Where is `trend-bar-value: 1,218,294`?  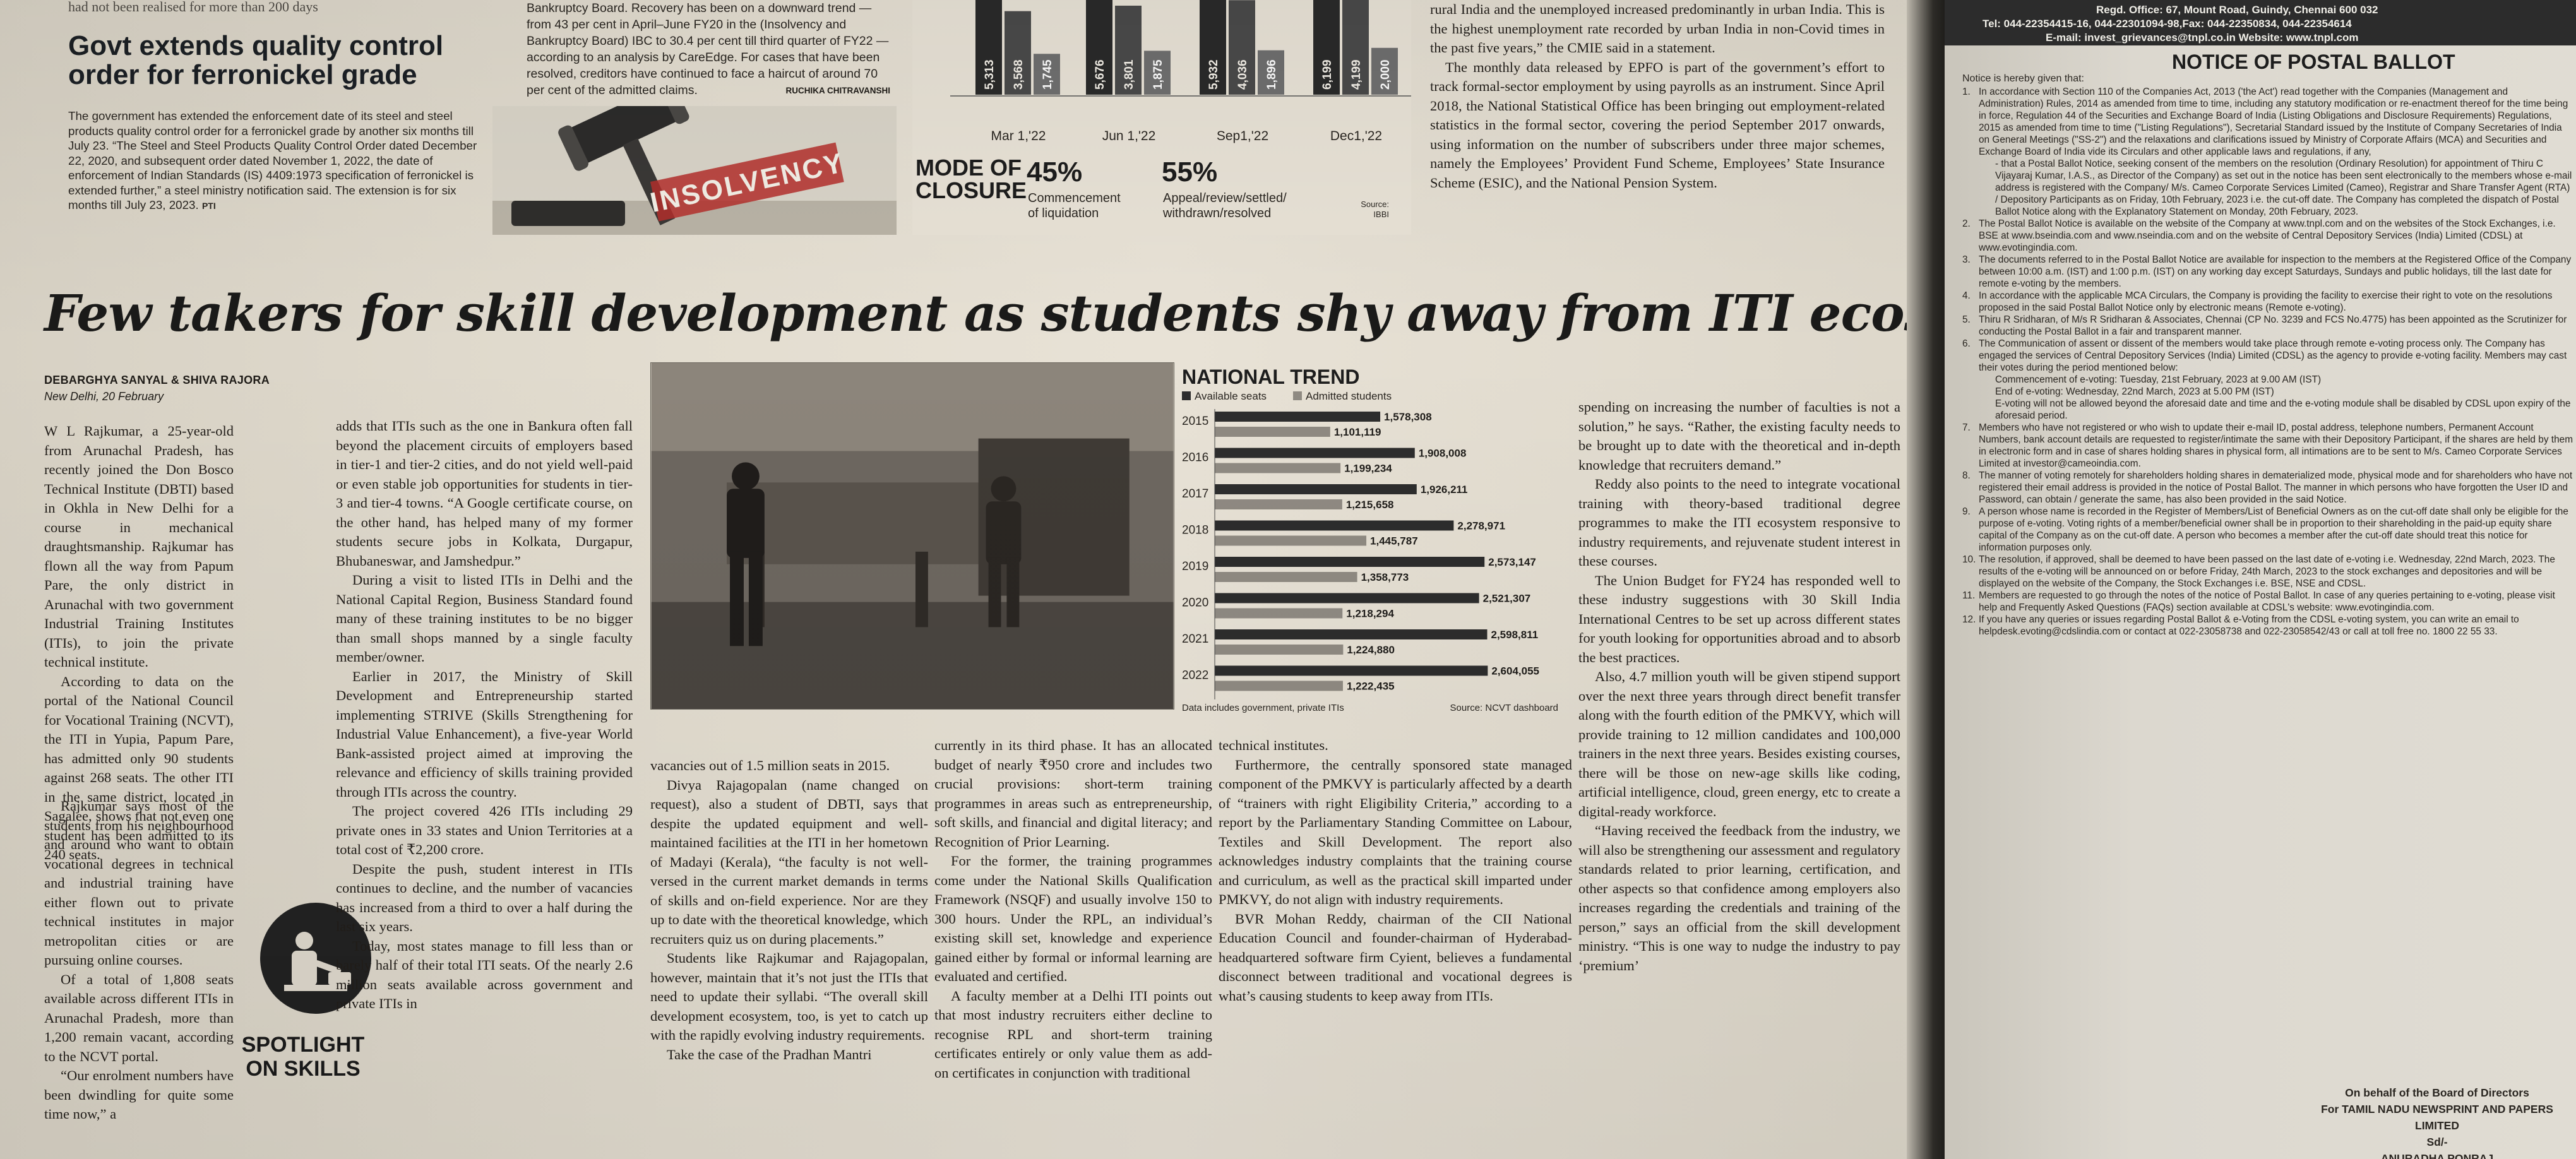
trend-bar-value: 1,218,294 is located at coordinates (1370, 614).